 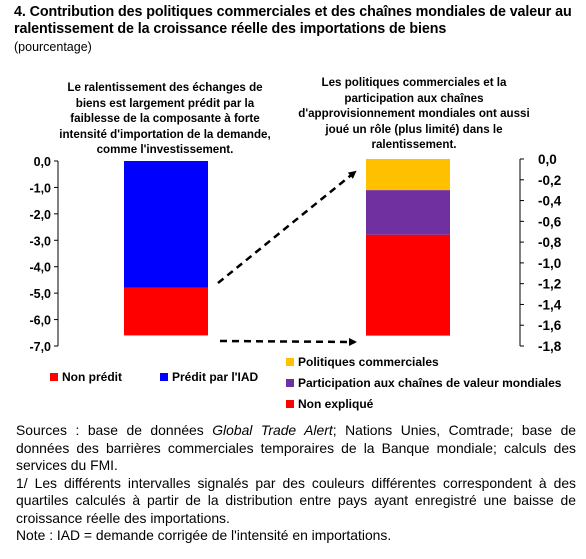 I want to click on legend-swatch-gvc, so click(x=290, y=383).